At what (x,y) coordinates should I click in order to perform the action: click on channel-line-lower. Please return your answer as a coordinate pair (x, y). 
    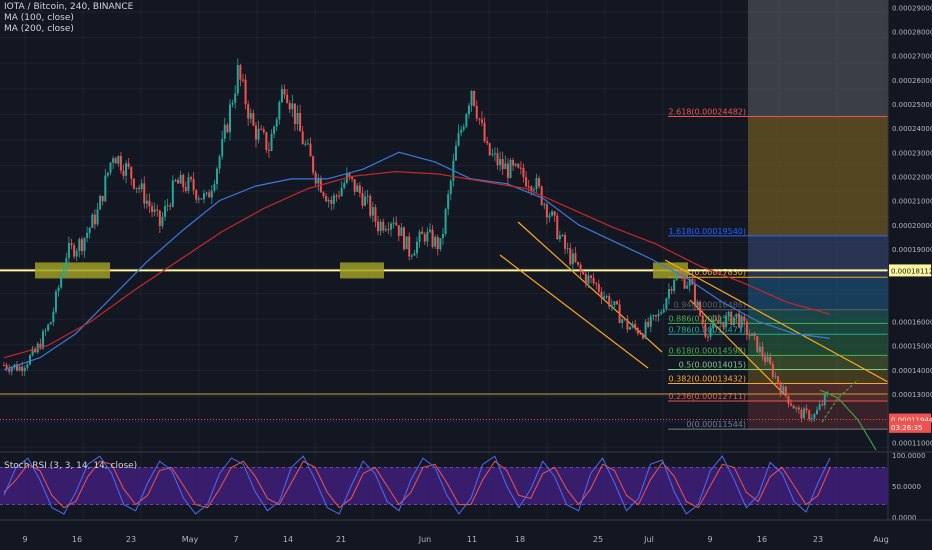
    Looking at the image, I should click on (574, 311).